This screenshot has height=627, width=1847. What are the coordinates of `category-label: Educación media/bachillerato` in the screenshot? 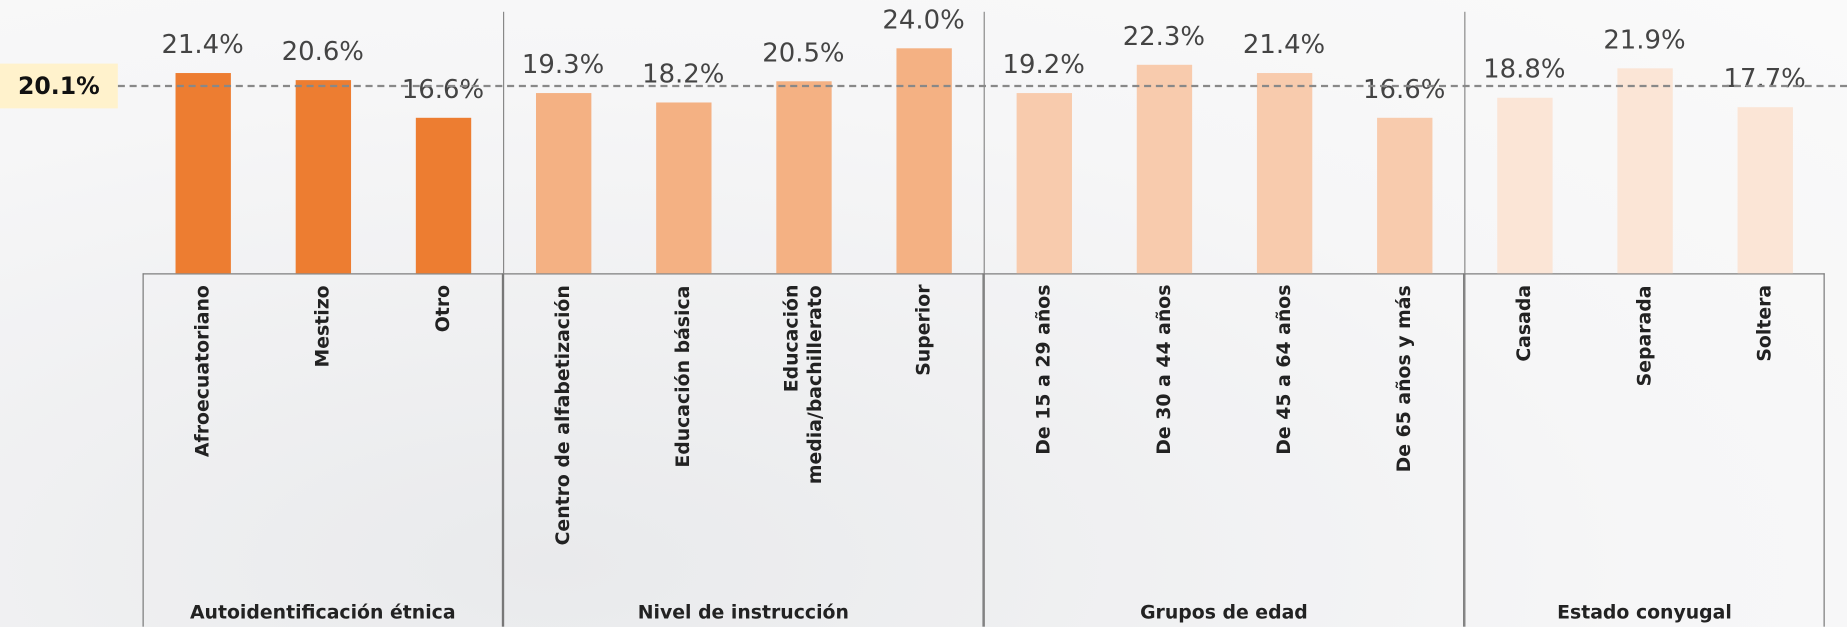 It's located at (802, 384).